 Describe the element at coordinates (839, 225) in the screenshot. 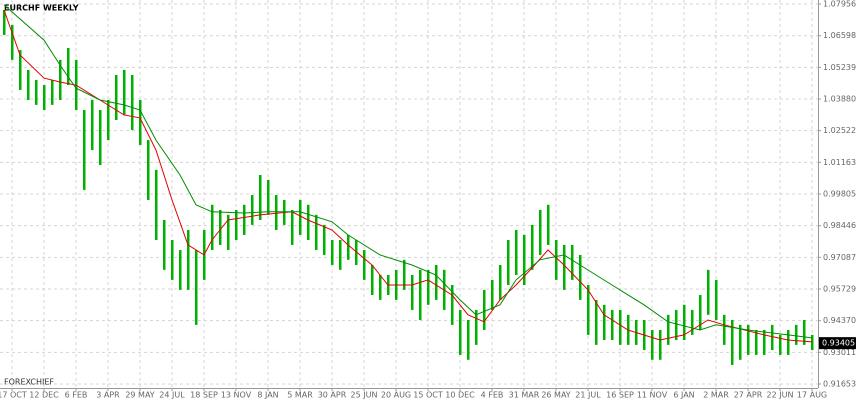

I see `y-tick-label: 0.98446` at that location.